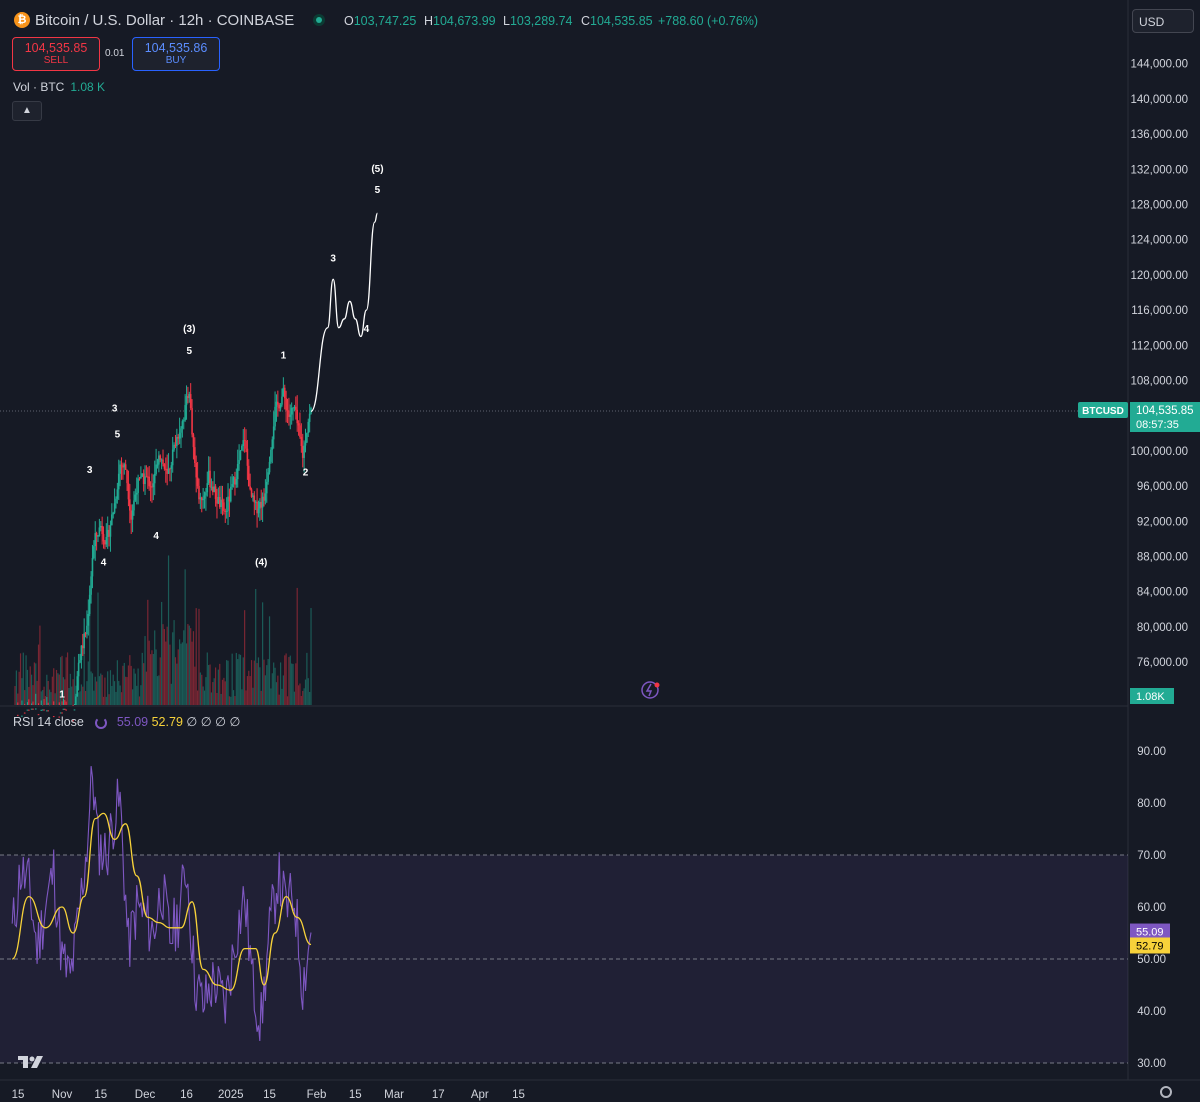 The height and width of the screenshot is (1102, 1200). Describe the element at coordinates (1162, 487) in the screenshot. I see `price-tick-label: 96,000.00` at that location.